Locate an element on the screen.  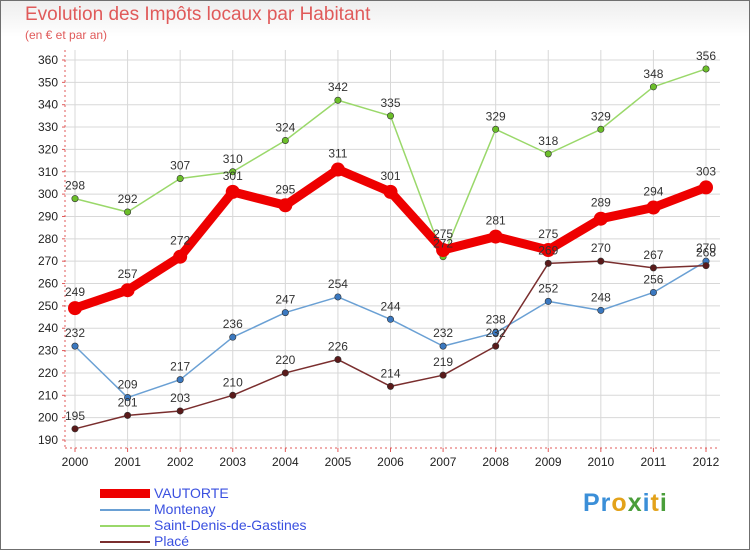
data-label-saint-denis-de-gastines: 272 is located at coordinates (443, 244).